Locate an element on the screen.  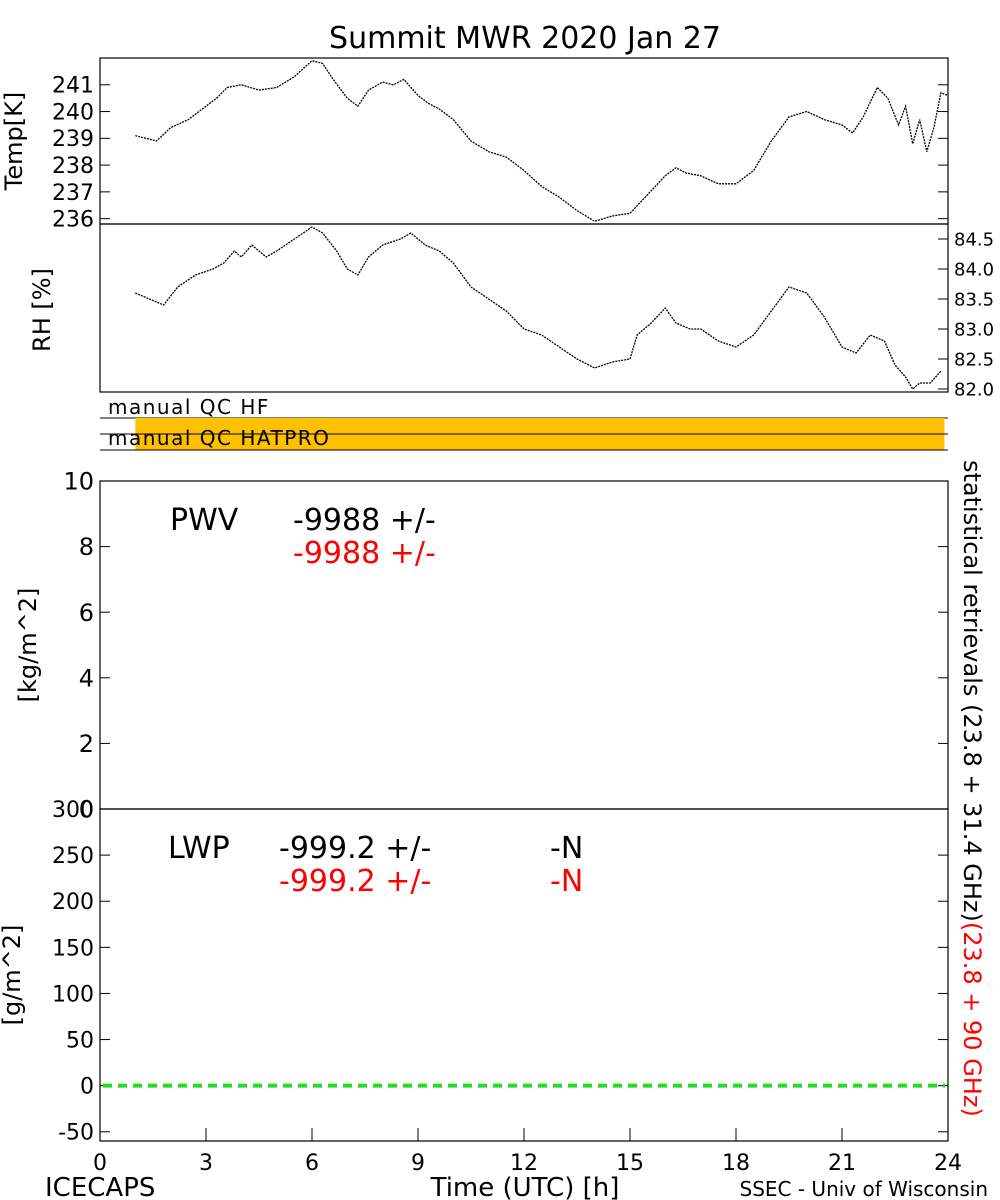
right-label-black: statistical retrievals (23.8 + 31.4 GHz) is located at coordinates (972, 691).